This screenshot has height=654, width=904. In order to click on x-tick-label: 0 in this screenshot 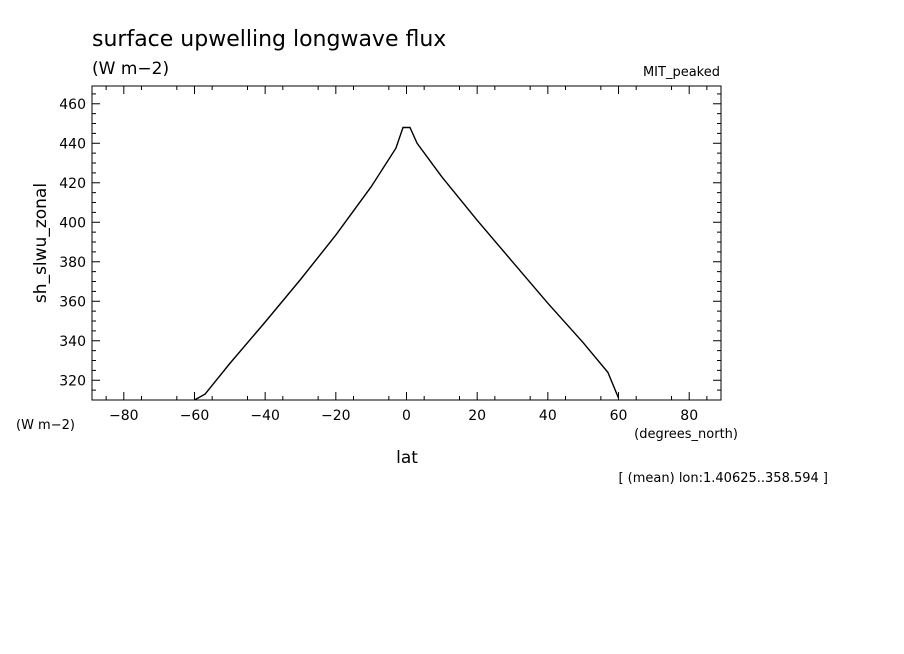, I will do `click(406, 416)`.